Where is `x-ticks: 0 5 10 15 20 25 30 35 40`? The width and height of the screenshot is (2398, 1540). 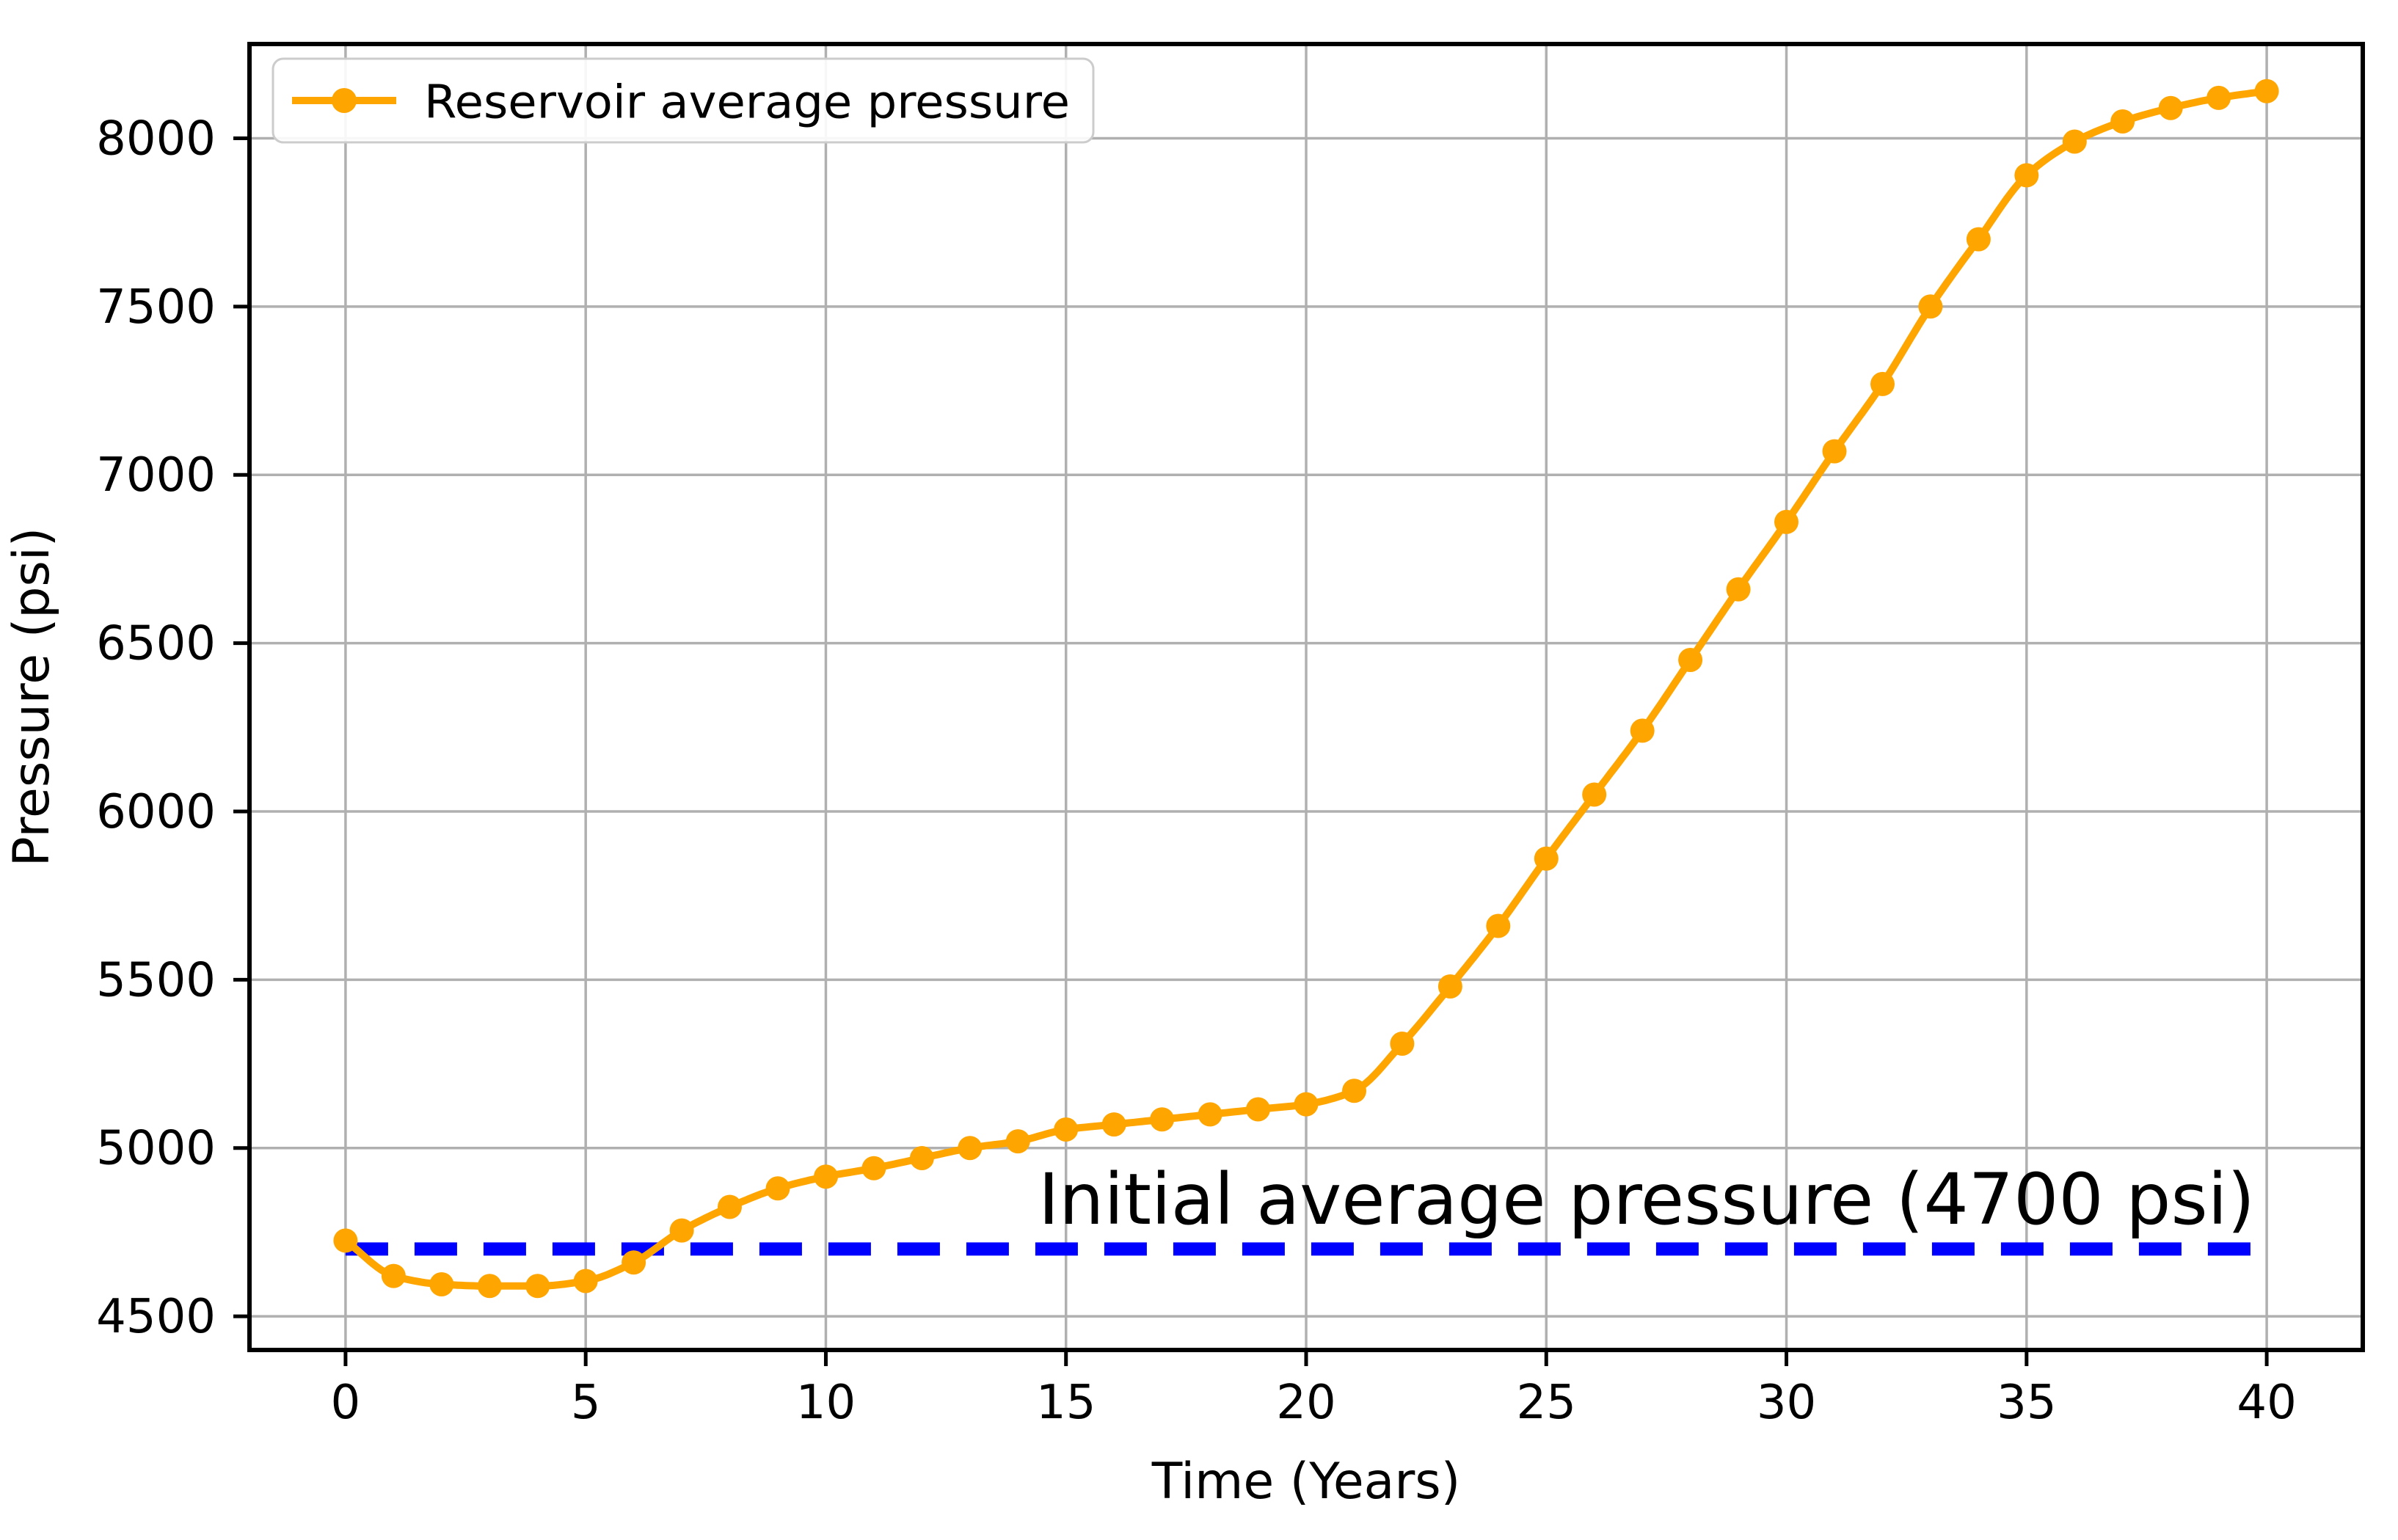
x-ticks: 0 5 10 15 20 25 30 35 40 is located at coordinates (1314, 1390).